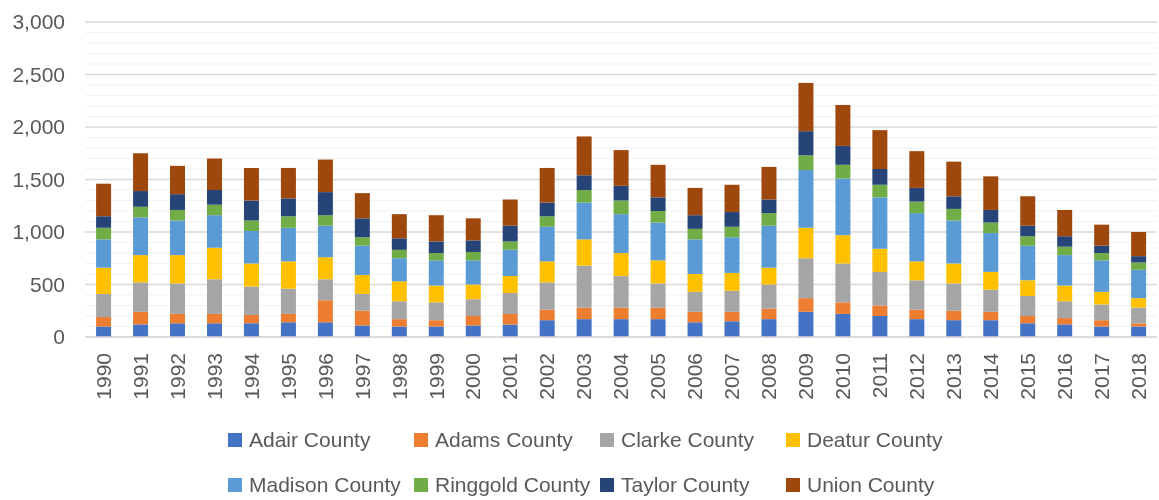  Describe the element at coordinates (584, 376) in the screenshot. I see `x-tick-label: 2003` at that location.